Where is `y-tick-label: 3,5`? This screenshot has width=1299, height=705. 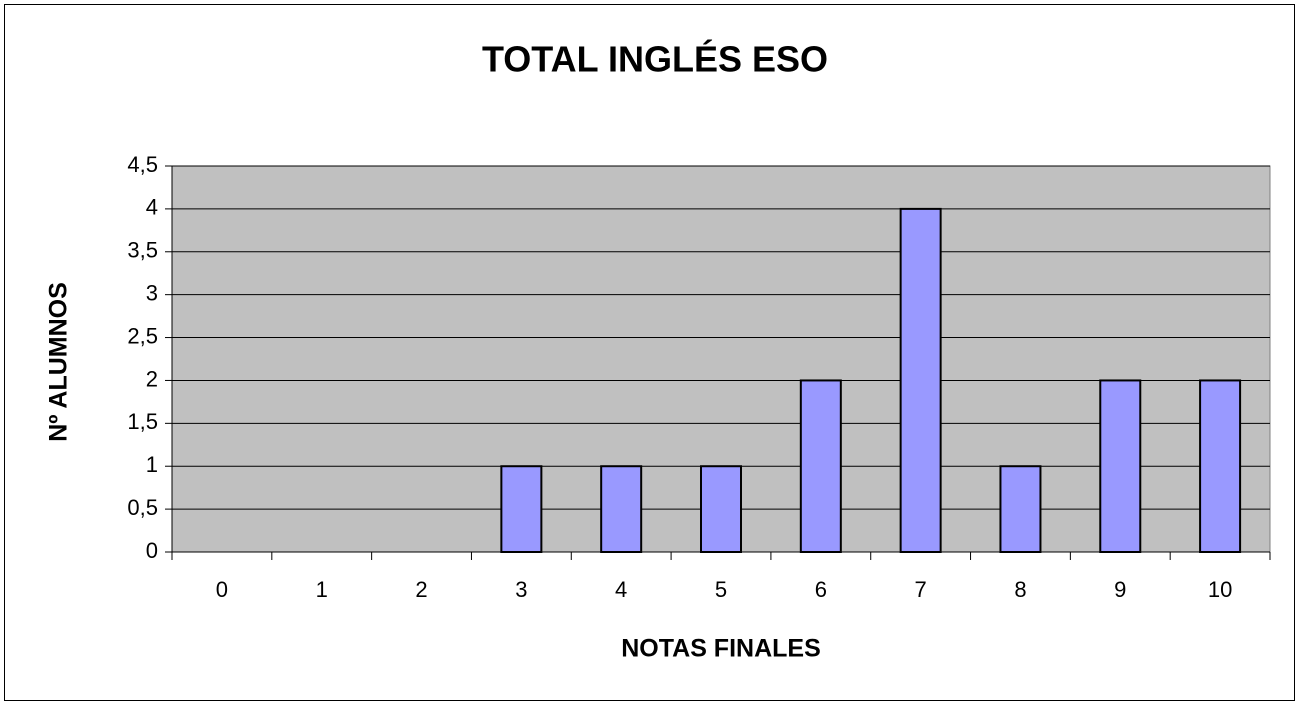 y-tick-label: 3,5 is located at coordinates (142, 250).